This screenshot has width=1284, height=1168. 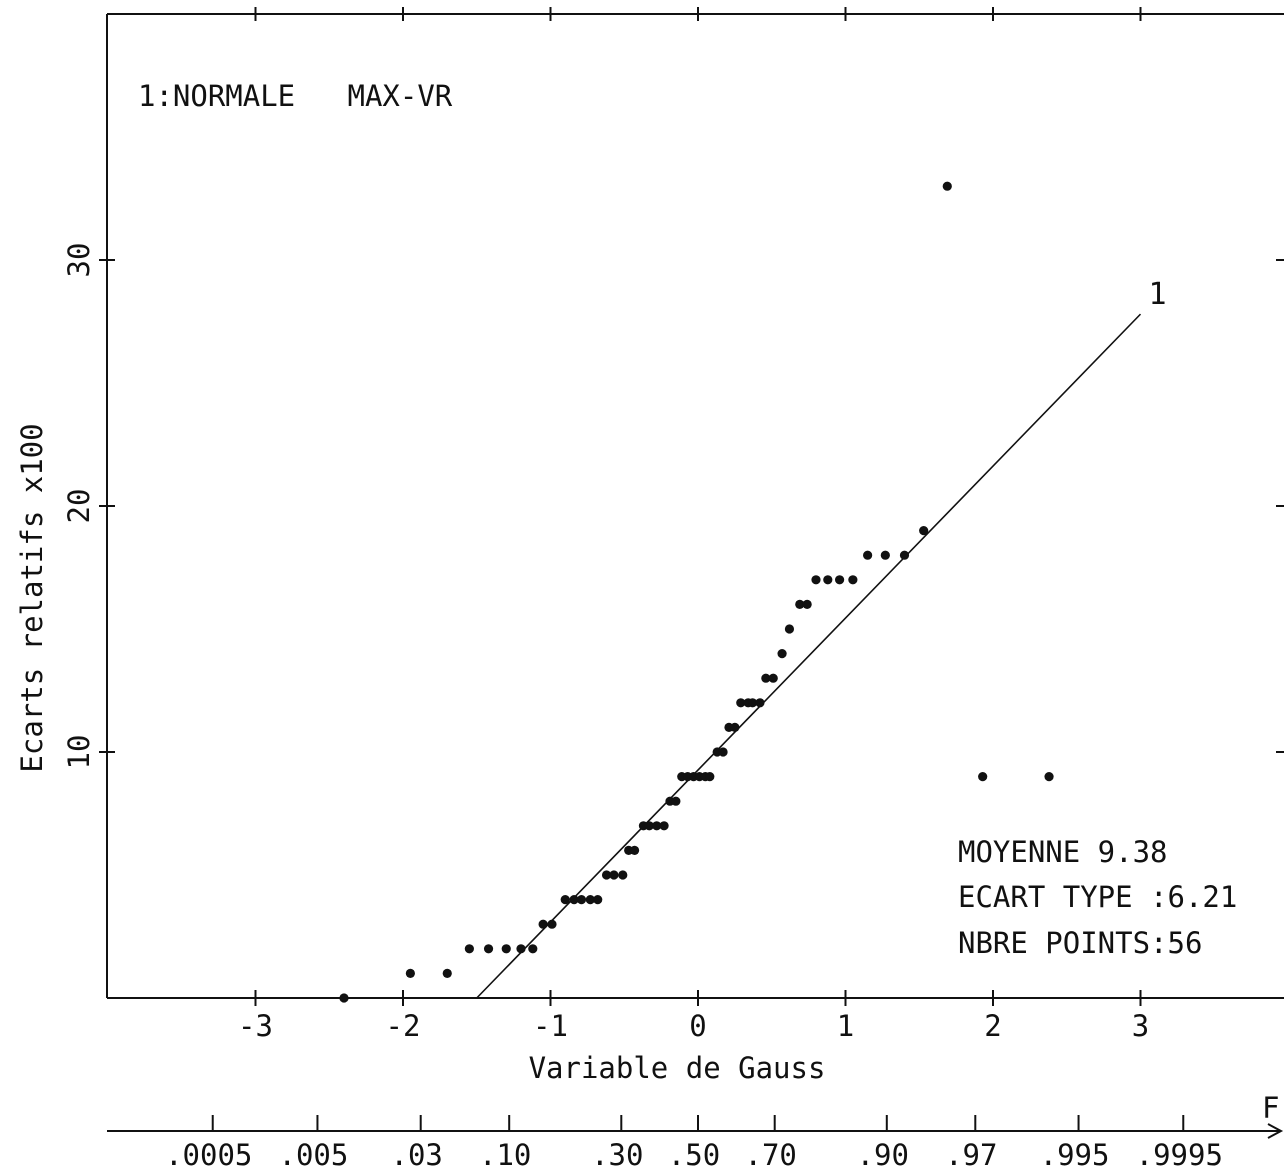 I want to click on x-tick-label: -1, so click(x=550, y=1026).